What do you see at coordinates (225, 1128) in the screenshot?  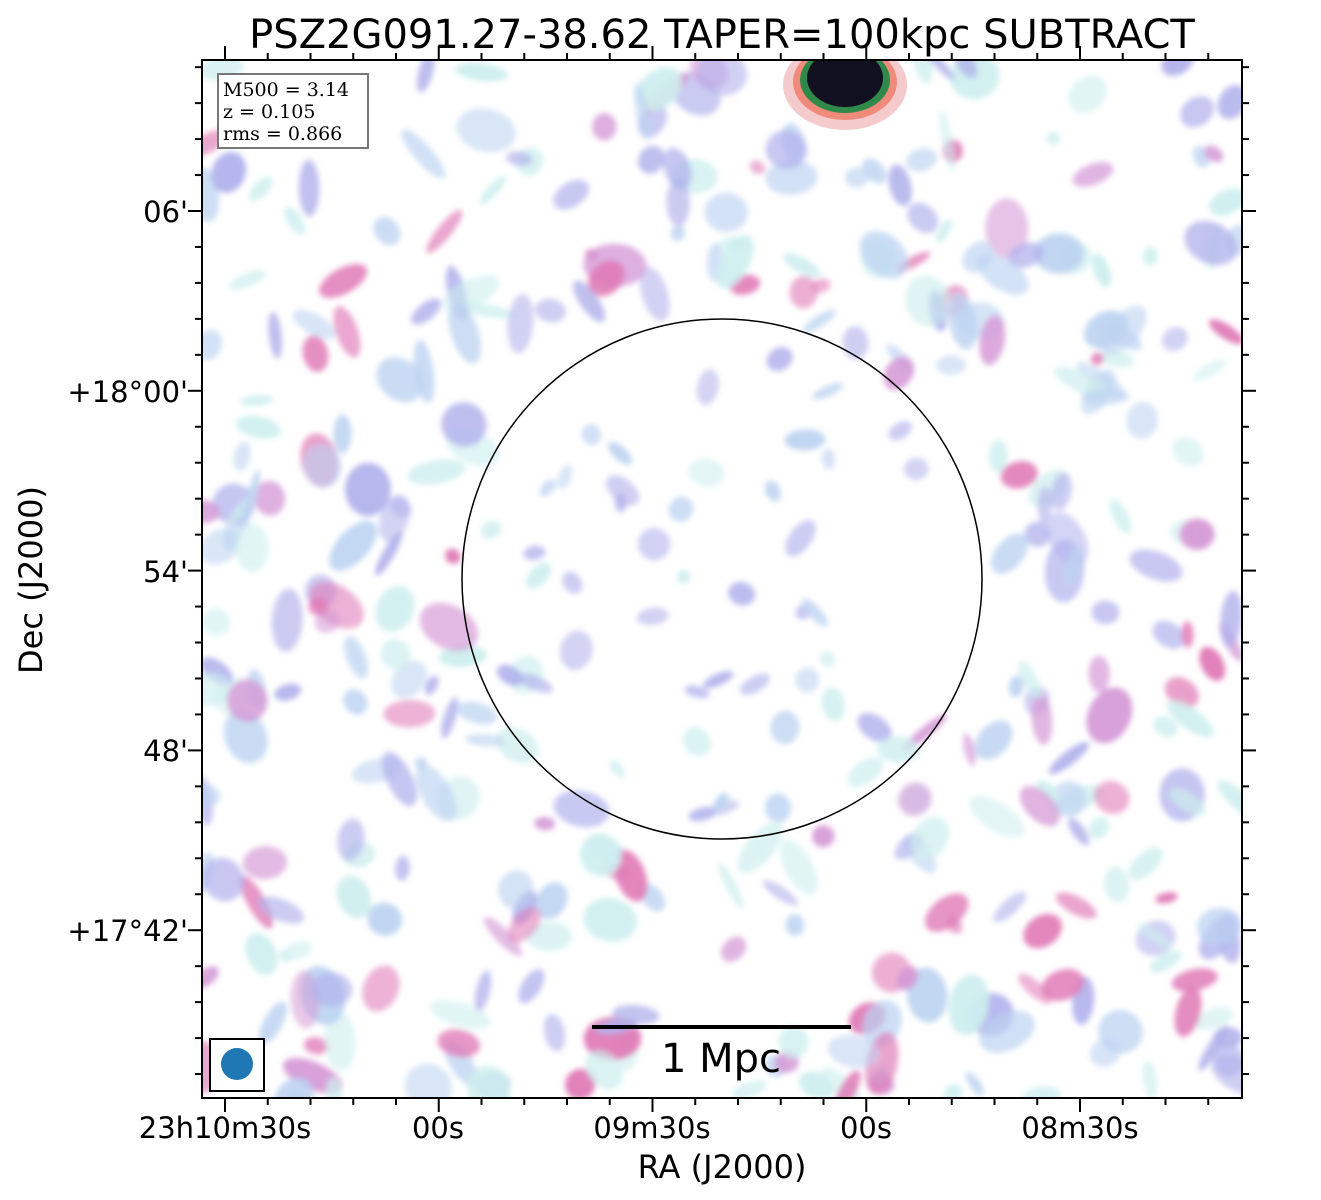 I see `x-tick-label: 23h10m30s` at bounding box center [225, 1128].